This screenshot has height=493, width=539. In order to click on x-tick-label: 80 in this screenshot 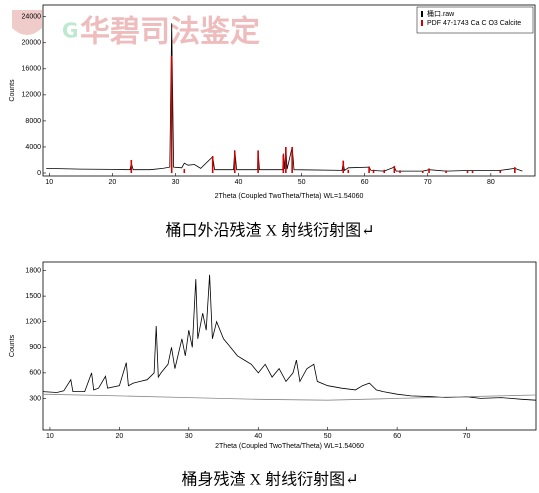, I will do `click(491, 182)`.